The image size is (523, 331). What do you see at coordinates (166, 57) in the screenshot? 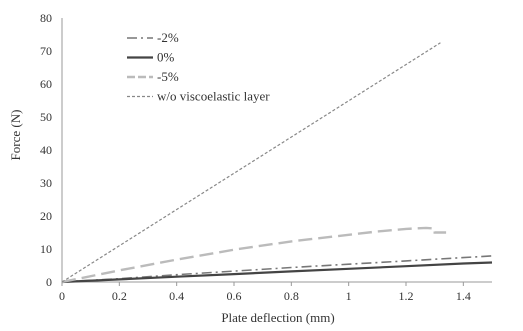
I see `legend-label: 0%` at bounding box center [166, 57].